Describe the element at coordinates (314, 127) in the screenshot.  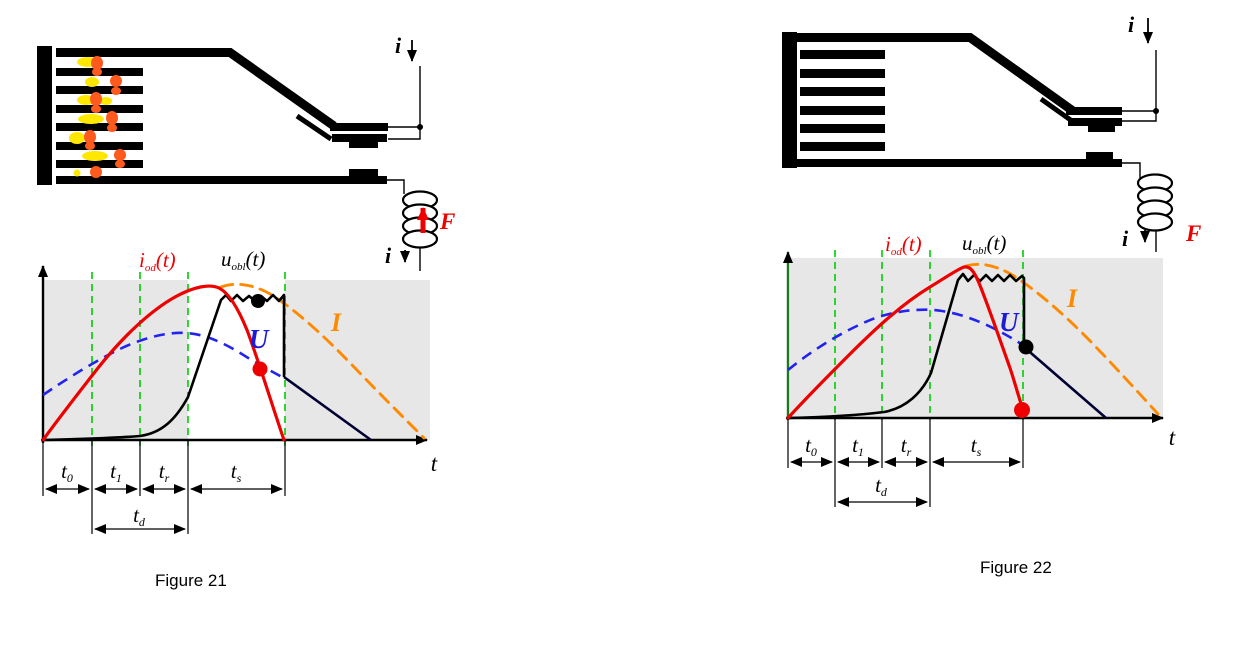
I see `fig21-contact-arm-strip` at that location.